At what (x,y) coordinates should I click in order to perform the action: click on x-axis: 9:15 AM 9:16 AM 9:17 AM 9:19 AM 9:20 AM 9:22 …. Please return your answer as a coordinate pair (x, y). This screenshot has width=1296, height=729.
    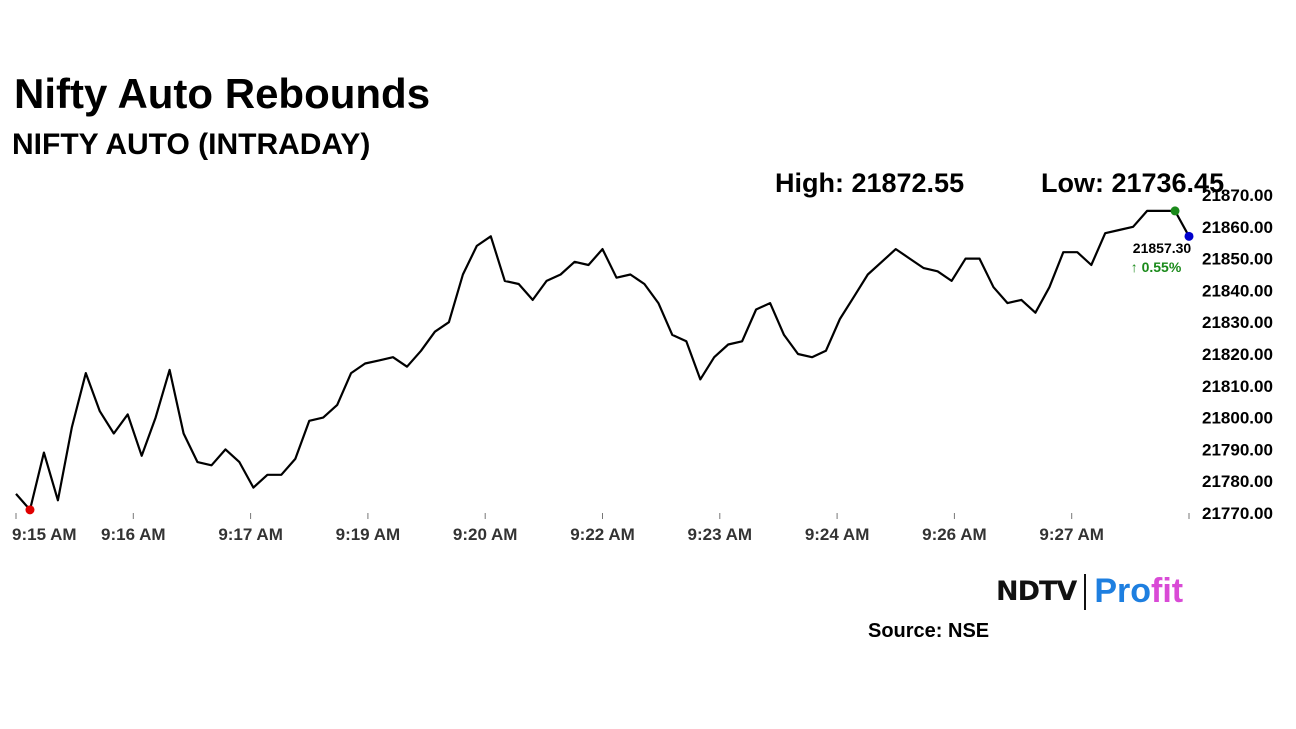
    Looking at the image, I should click on (601, 528).